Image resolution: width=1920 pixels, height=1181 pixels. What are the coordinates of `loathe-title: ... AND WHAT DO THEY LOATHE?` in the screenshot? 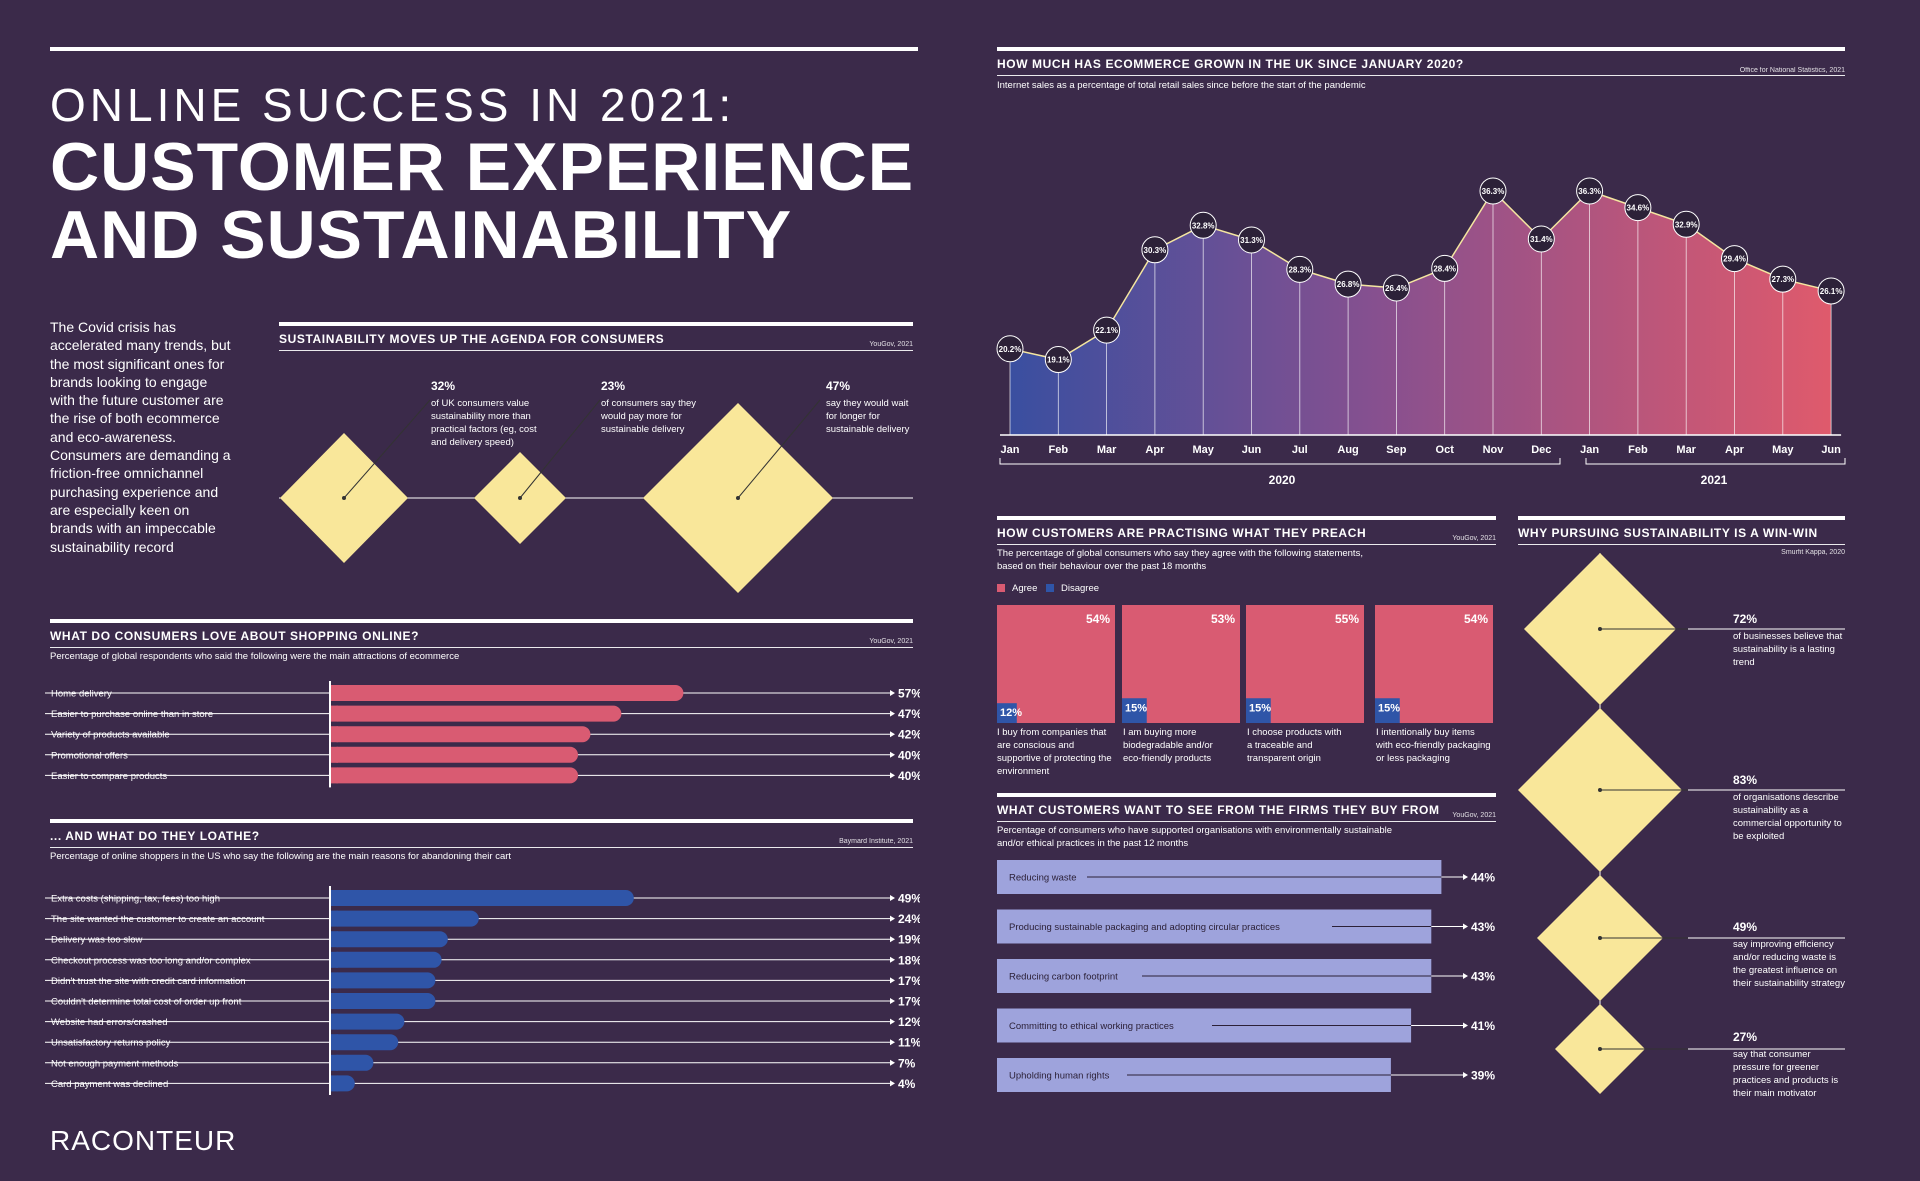 It's located at (155, 836).